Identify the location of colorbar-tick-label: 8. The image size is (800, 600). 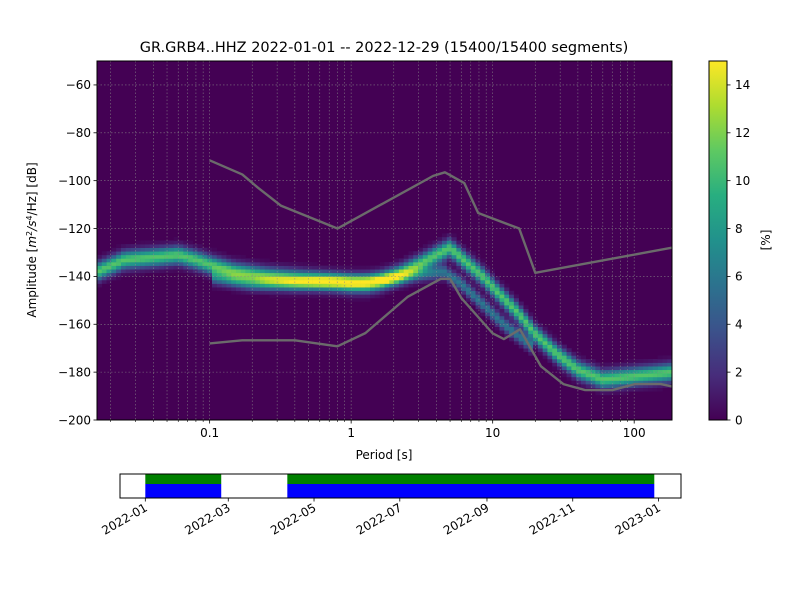
(739, 229).